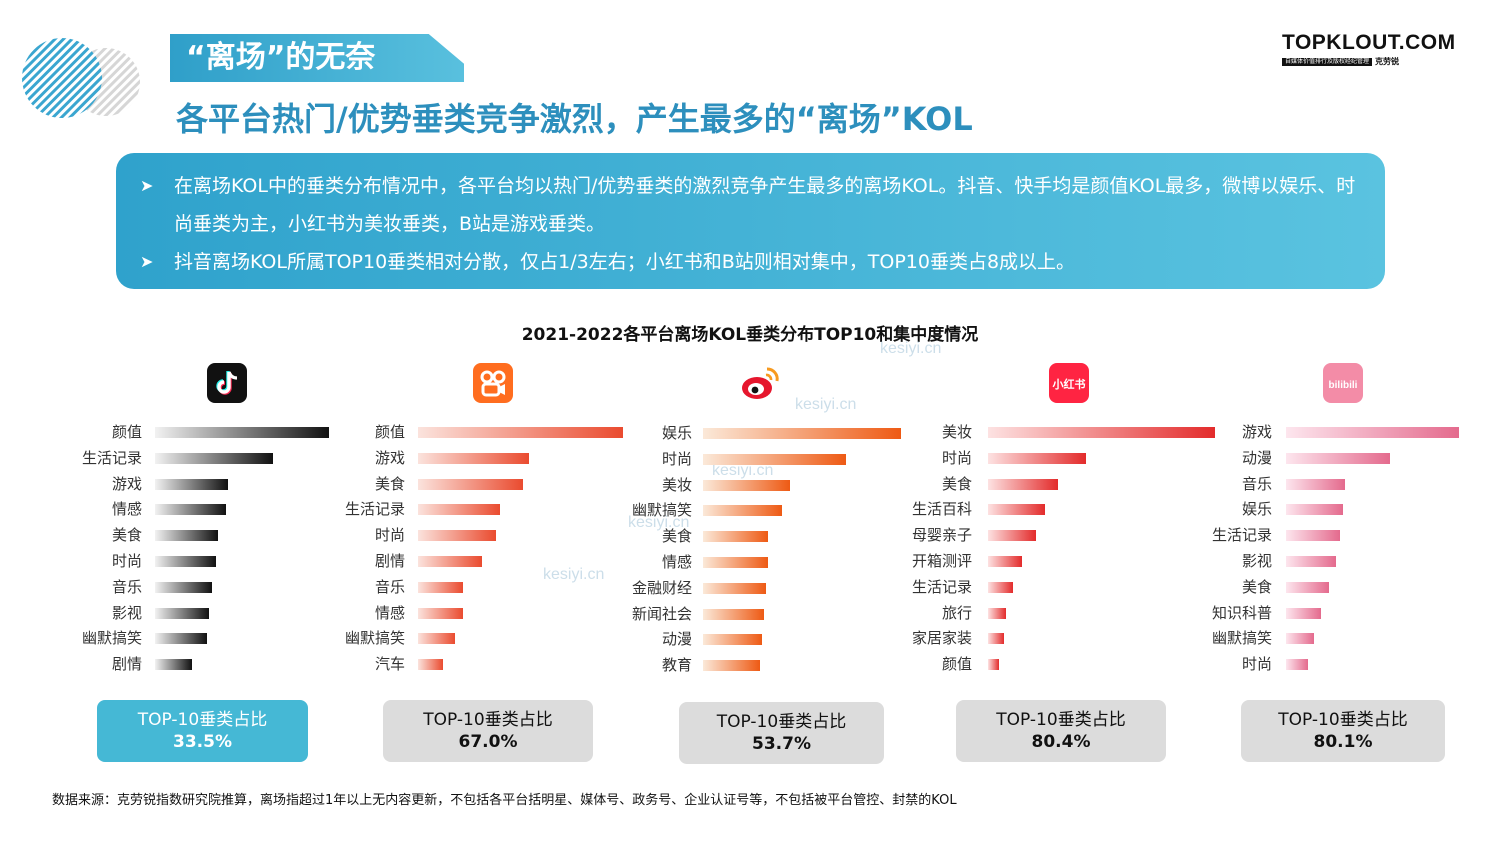  Describe the element at coordinates (1343, 385) in the screenshot. I see `svg-text: bilibili` at that location.